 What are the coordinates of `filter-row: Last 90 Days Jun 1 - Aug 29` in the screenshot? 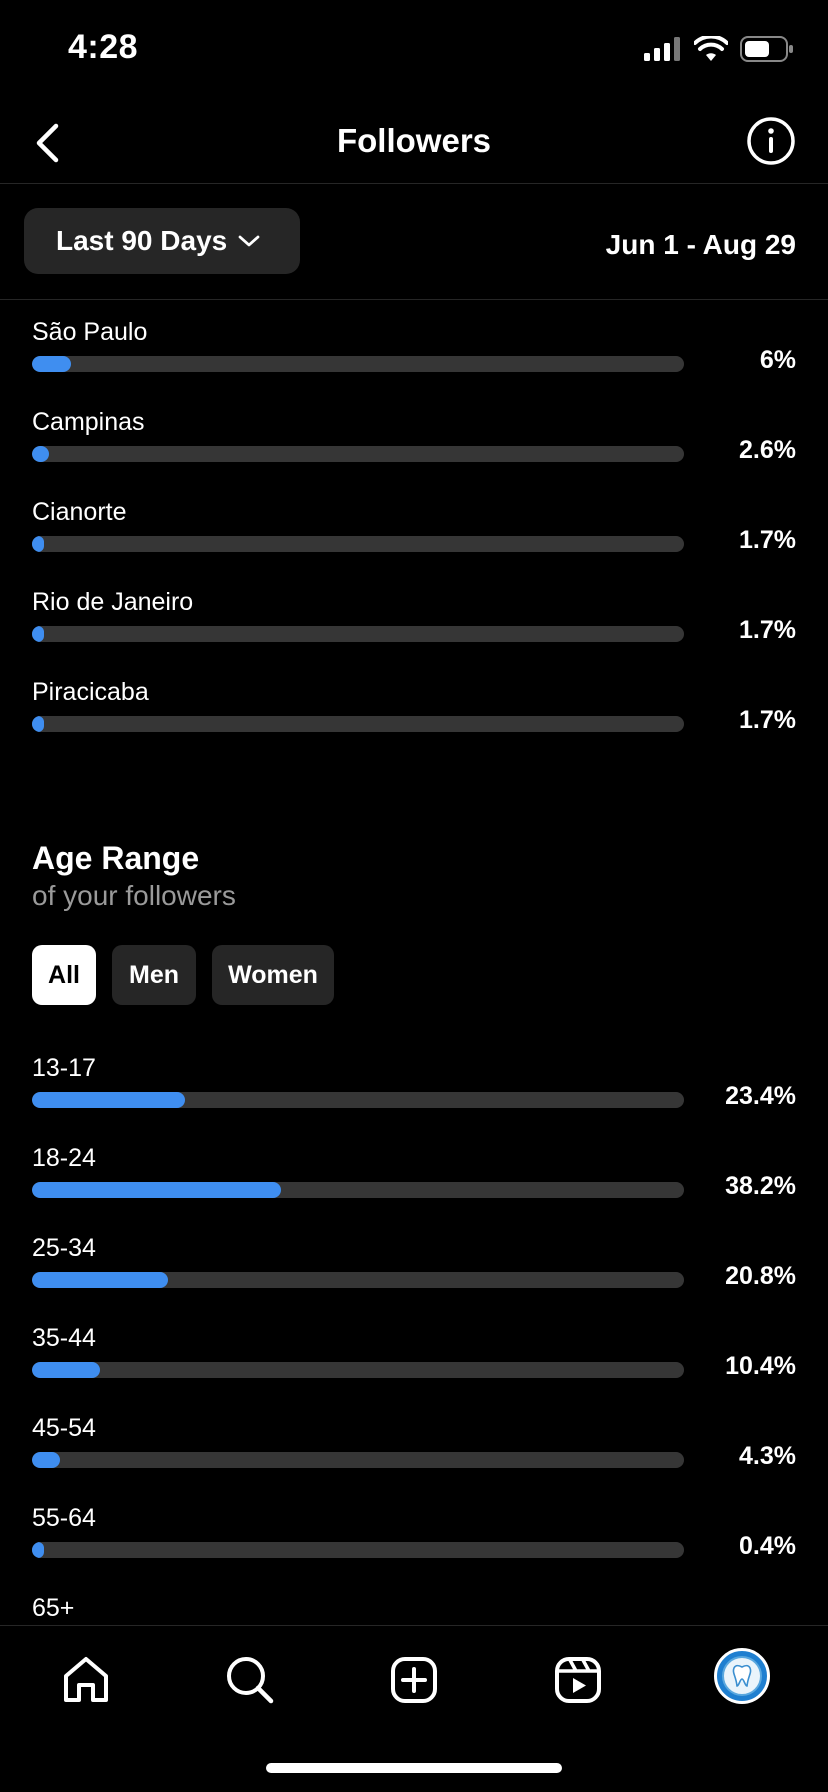 It's located at (414, 242).